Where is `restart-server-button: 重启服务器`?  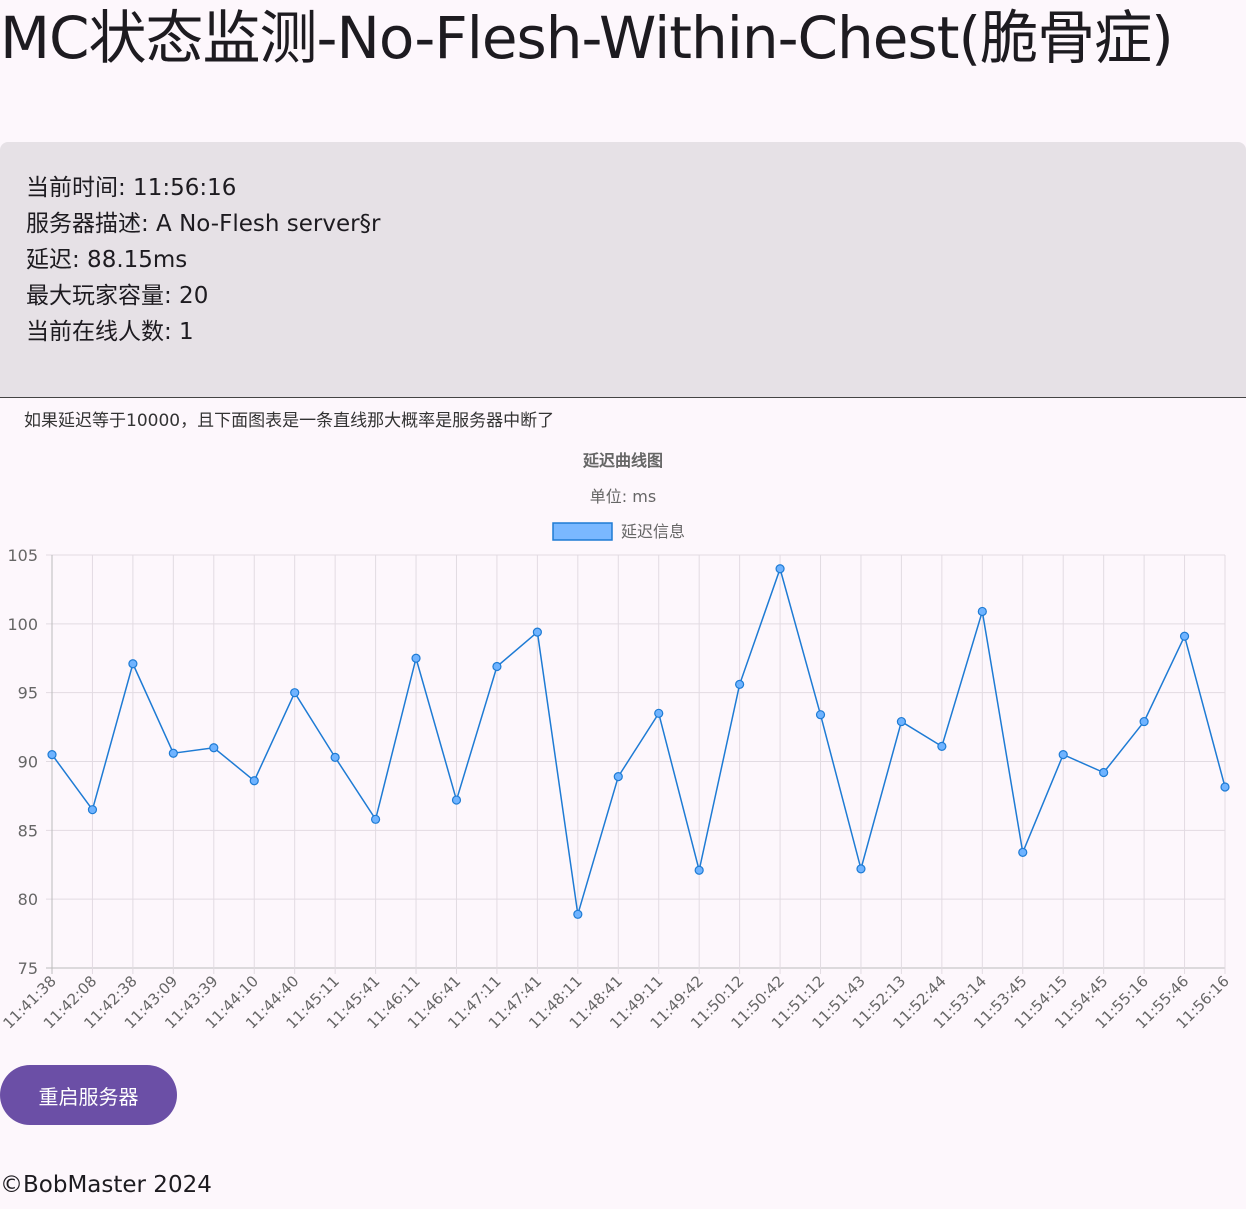
restart-server-button: 重启服务器 is located at coordinates (88, 1095).